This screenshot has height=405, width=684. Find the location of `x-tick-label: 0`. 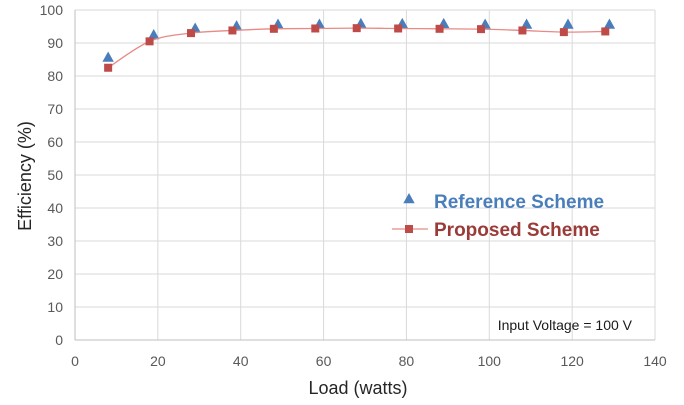

x-tick-label: 0 is located at coordinates (75, 361).